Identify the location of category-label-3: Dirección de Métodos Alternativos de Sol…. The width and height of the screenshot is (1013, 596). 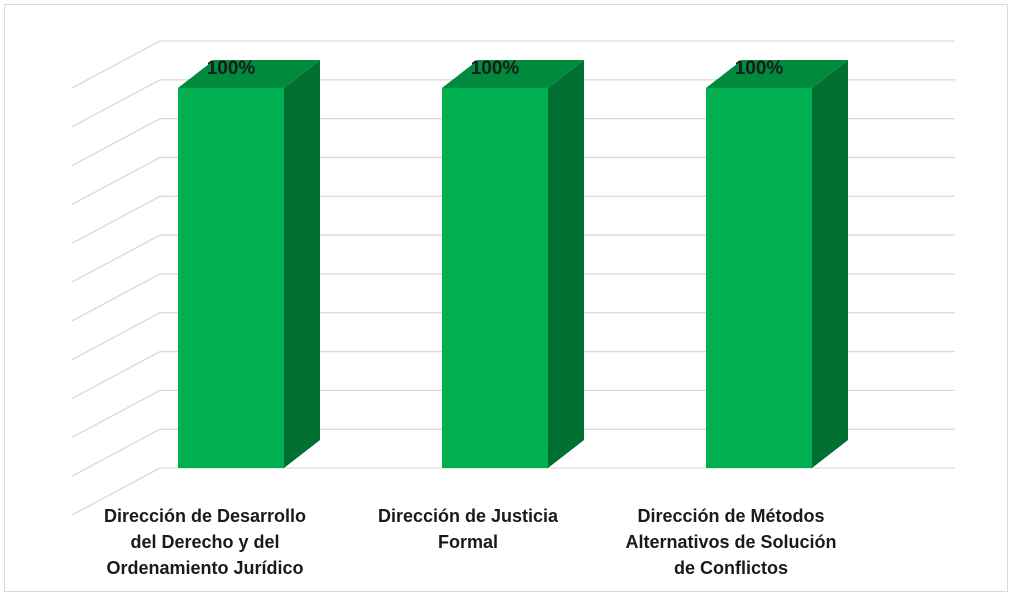
(731, 542).